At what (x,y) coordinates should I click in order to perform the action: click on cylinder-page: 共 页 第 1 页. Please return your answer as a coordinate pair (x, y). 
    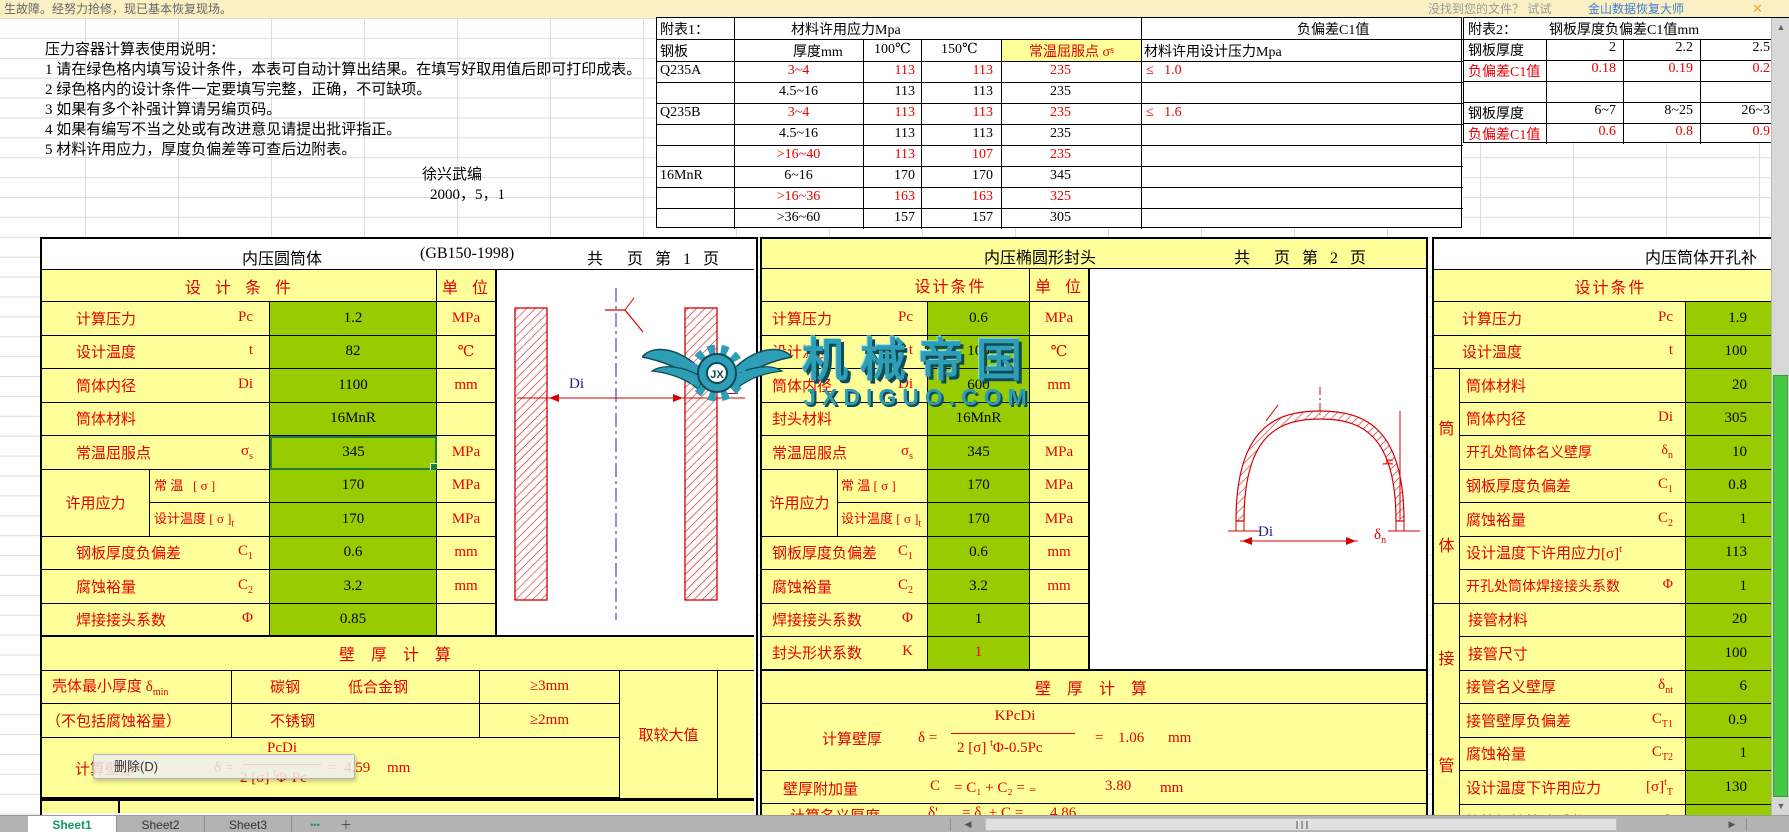
    Looking at the image, I should click on (653, 259).